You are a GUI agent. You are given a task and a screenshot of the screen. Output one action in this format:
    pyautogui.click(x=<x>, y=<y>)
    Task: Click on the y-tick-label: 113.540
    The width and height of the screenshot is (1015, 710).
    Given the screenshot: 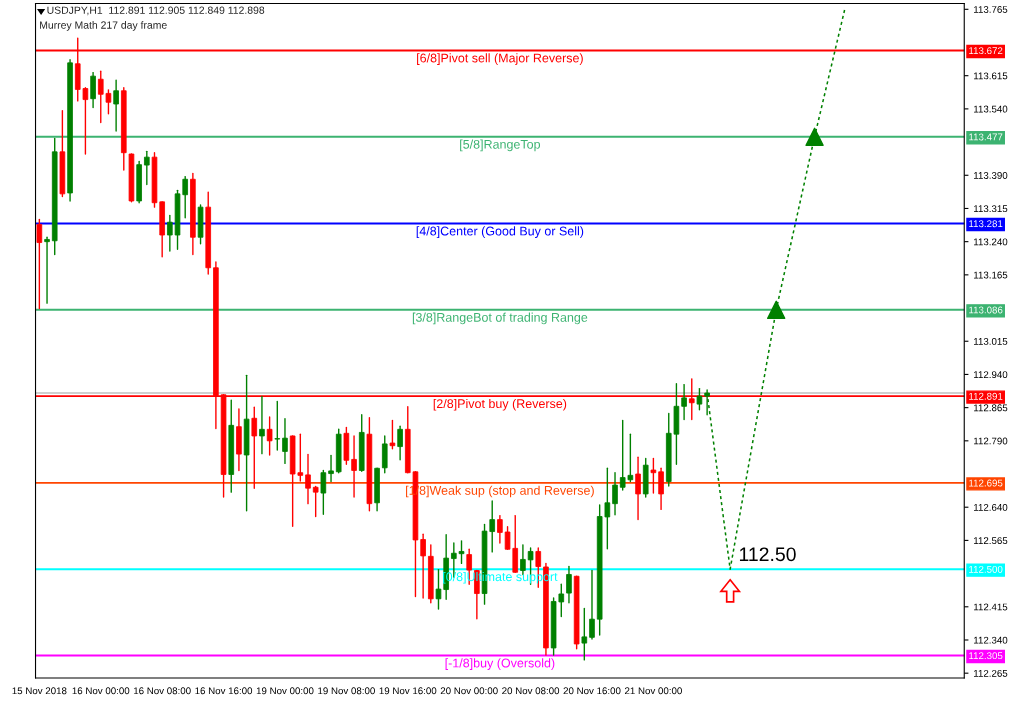 What is the action you would take?
    pyautogui.click(x=991, y=109)
    